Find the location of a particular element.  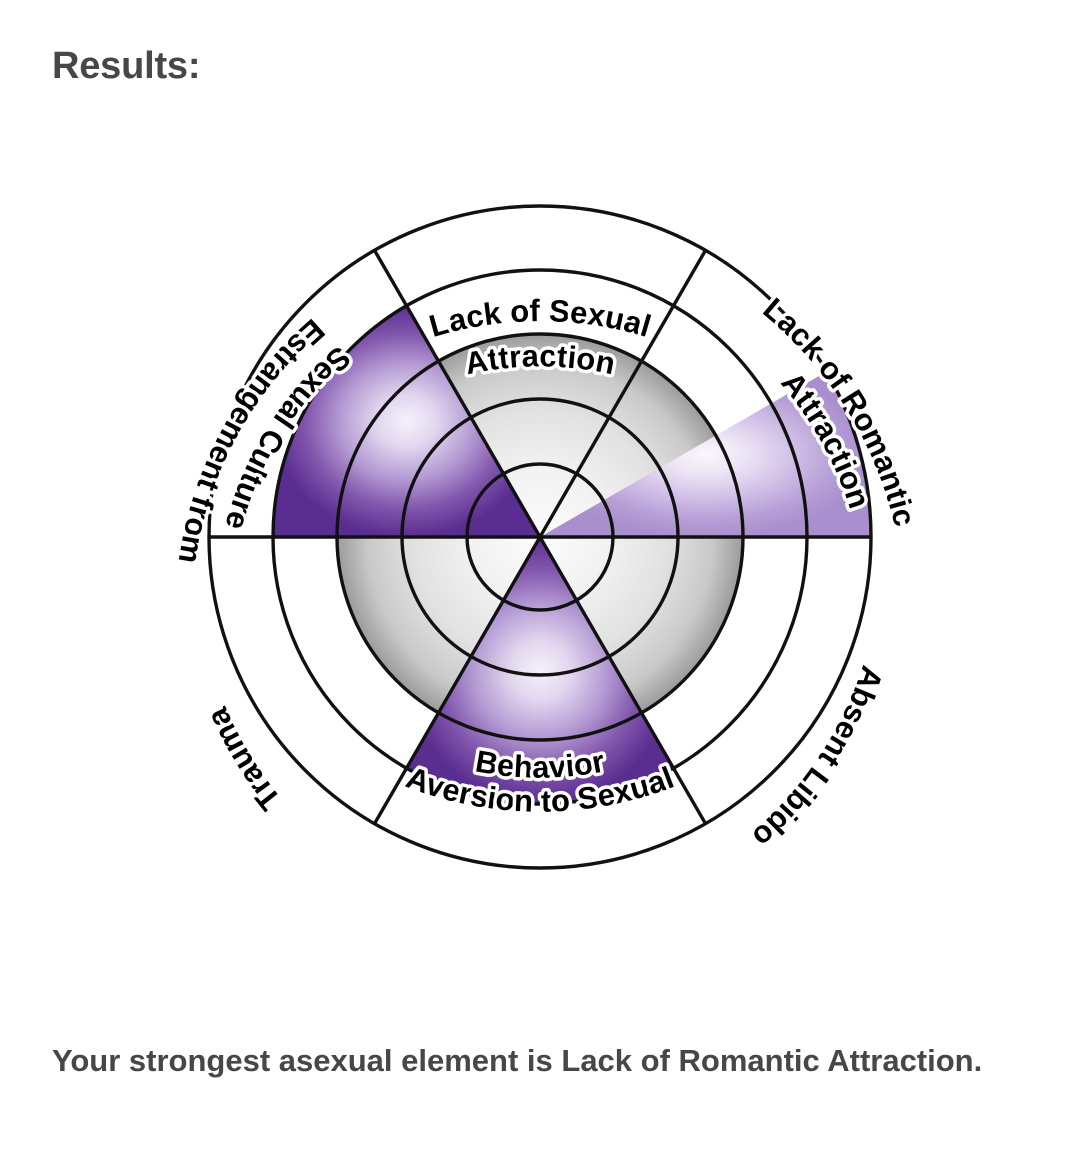

axis-label-trauma: Trauma is located at coordinates (244, 760).